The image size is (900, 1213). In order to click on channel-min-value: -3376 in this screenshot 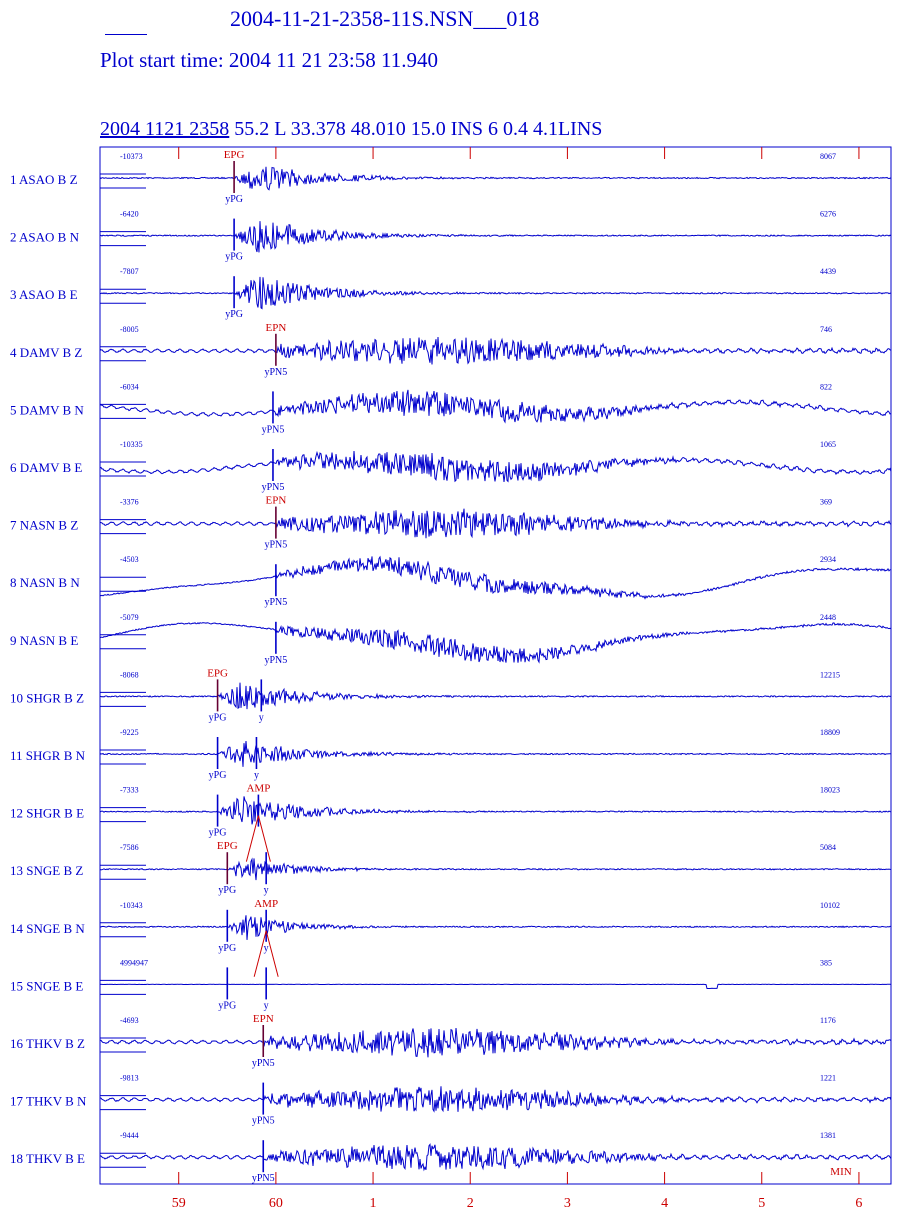, I will do `click(129, 502)`.